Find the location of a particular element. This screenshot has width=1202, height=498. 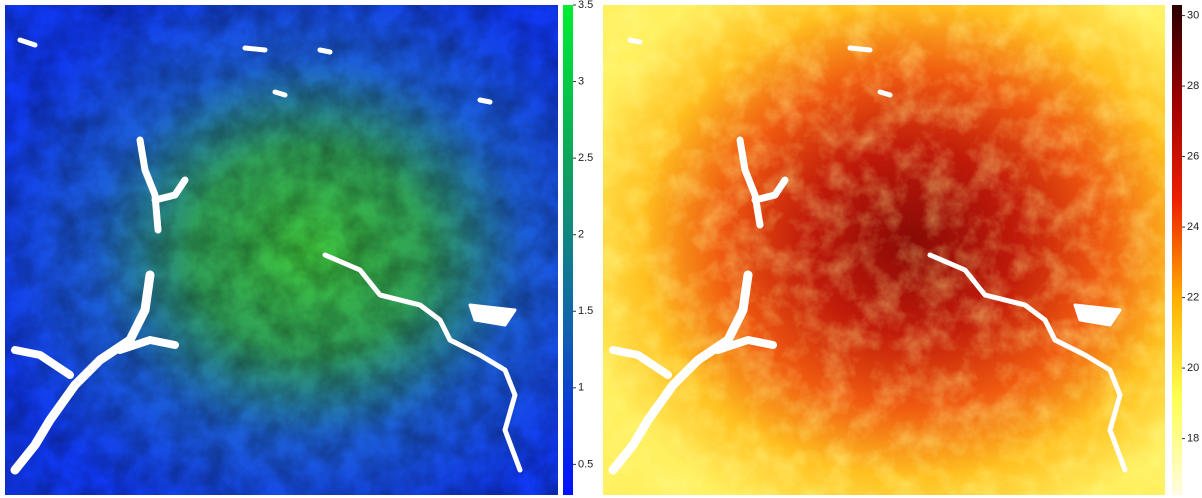

colorbar-tick-label: 1 is located at coordinates (581, 388).